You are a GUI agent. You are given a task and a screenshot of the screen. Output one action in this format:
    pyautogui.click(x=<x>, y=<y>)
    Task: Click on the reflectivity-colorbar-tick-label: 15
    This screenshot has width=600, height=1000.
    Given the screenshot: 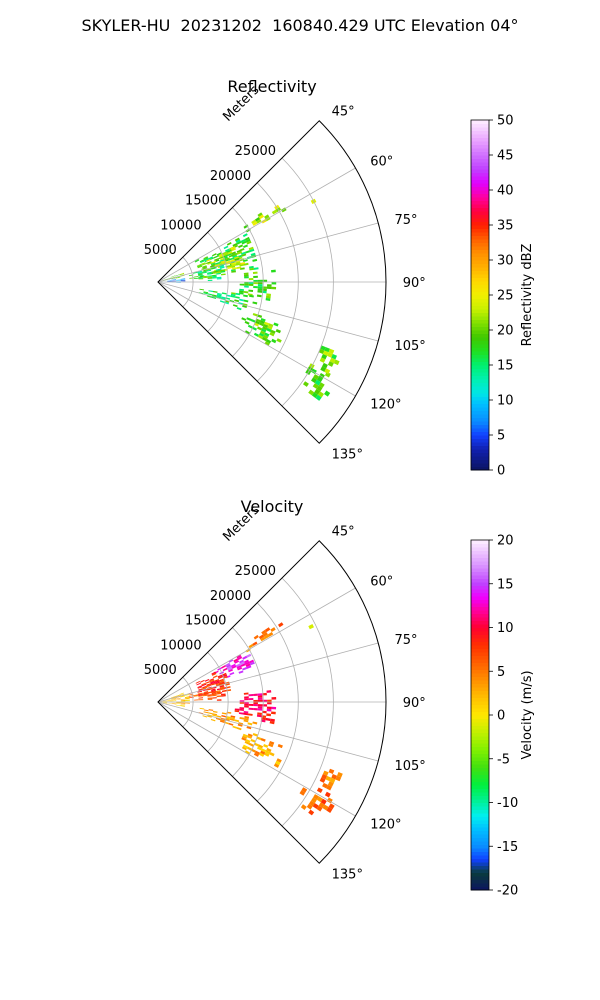 What is the action you would take?
    pyautogui.click(x=505, y=366)
    